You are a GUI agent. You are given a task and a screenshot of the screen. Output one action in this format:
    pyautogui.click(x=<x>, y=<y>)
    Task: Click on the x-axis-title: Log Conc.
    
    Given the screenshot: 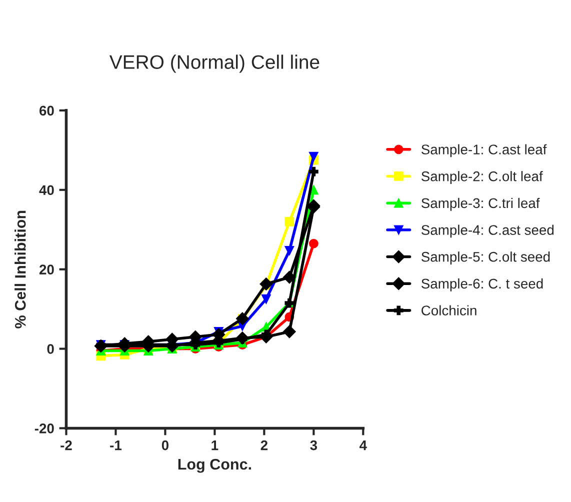 What is the action you would take?
    pyautogui.click(x=214, y=465)
    